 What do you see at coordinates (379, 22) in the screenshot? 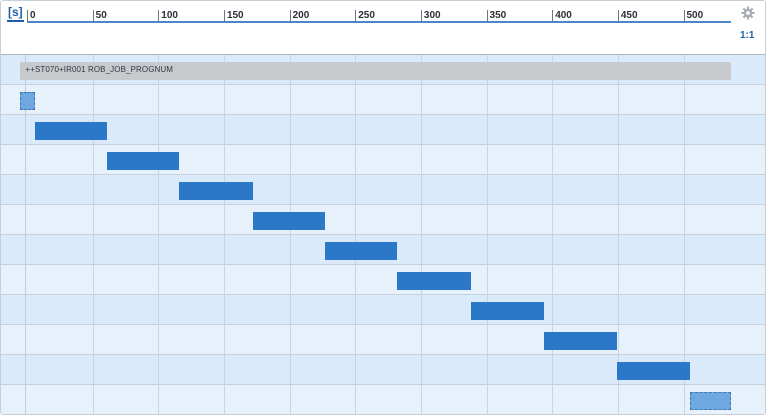
I see `time-axis-line` at bounding box center [379, 22].